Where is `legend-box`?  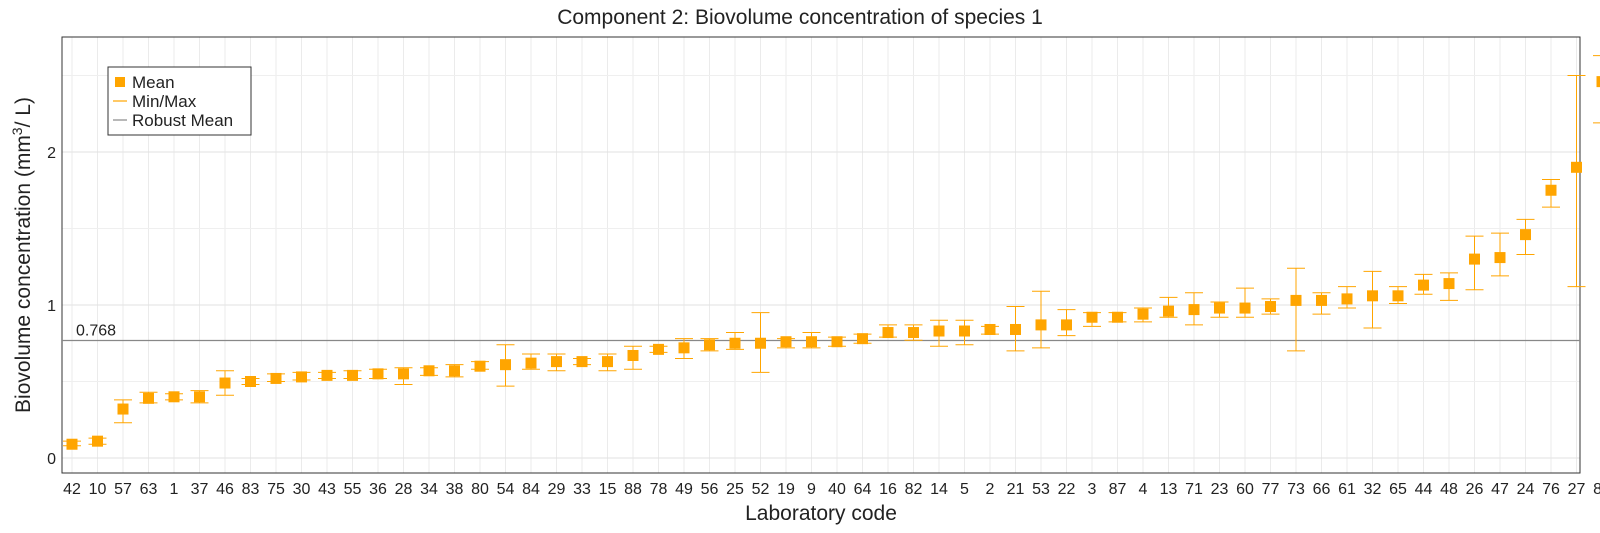
legend-box is located at coordinates (179, 101).